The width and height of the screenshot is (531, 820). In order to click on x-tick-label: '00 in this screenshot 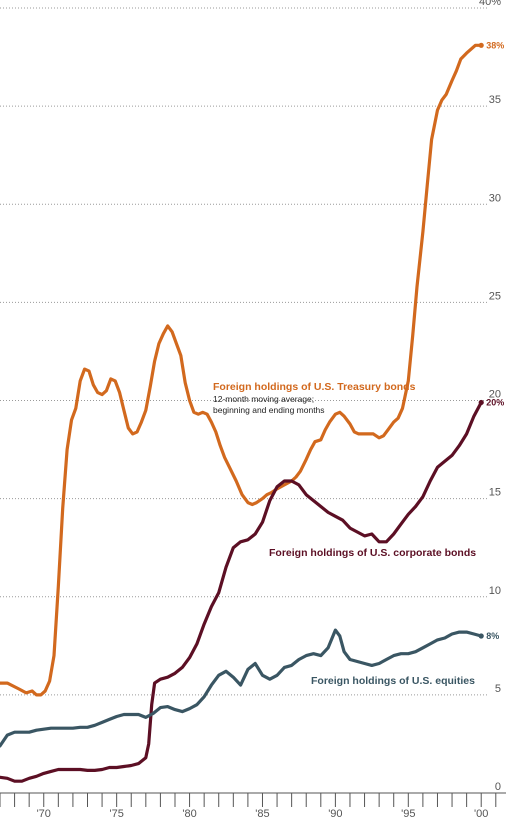, I will do `click(481, 814)`.